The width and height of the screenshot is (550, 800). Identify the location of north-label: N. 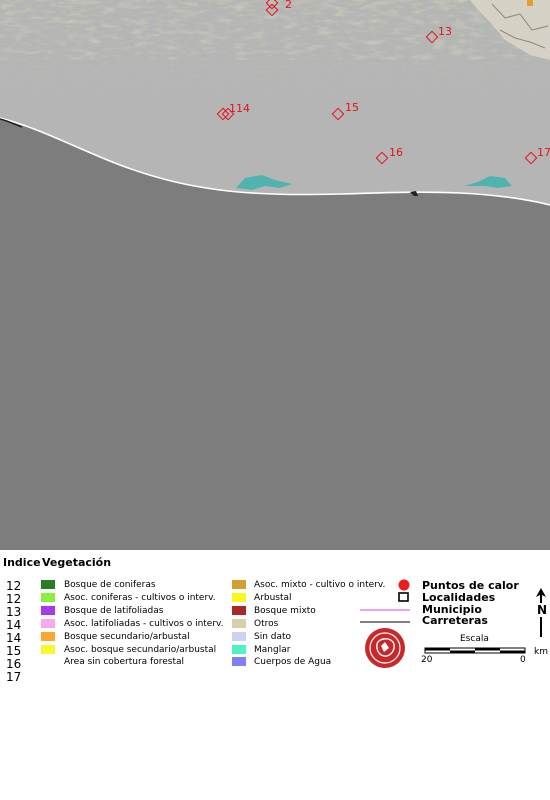
(542, 610).